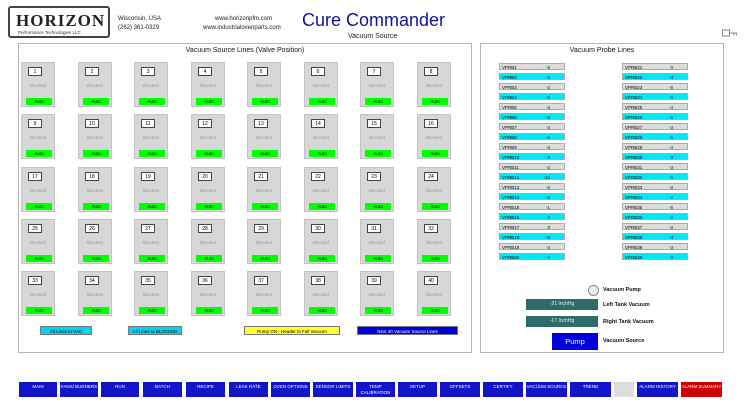 This screenshot has height=403, width=744. Describe the element at coordinates (38, 241) in the screenshot. I see `valve-tile: 25 Blocked Auto` at that location.